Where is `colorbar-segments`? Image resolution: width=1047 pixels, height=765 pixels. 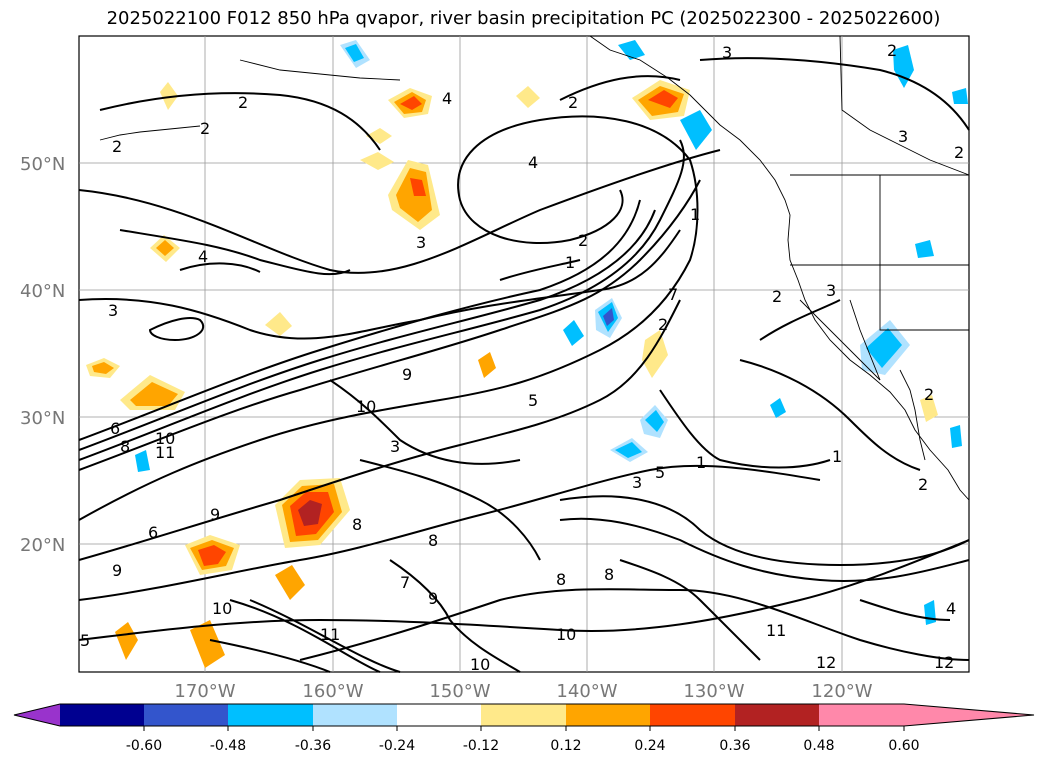
colorbar-segments is located at coordinates (482, 715).